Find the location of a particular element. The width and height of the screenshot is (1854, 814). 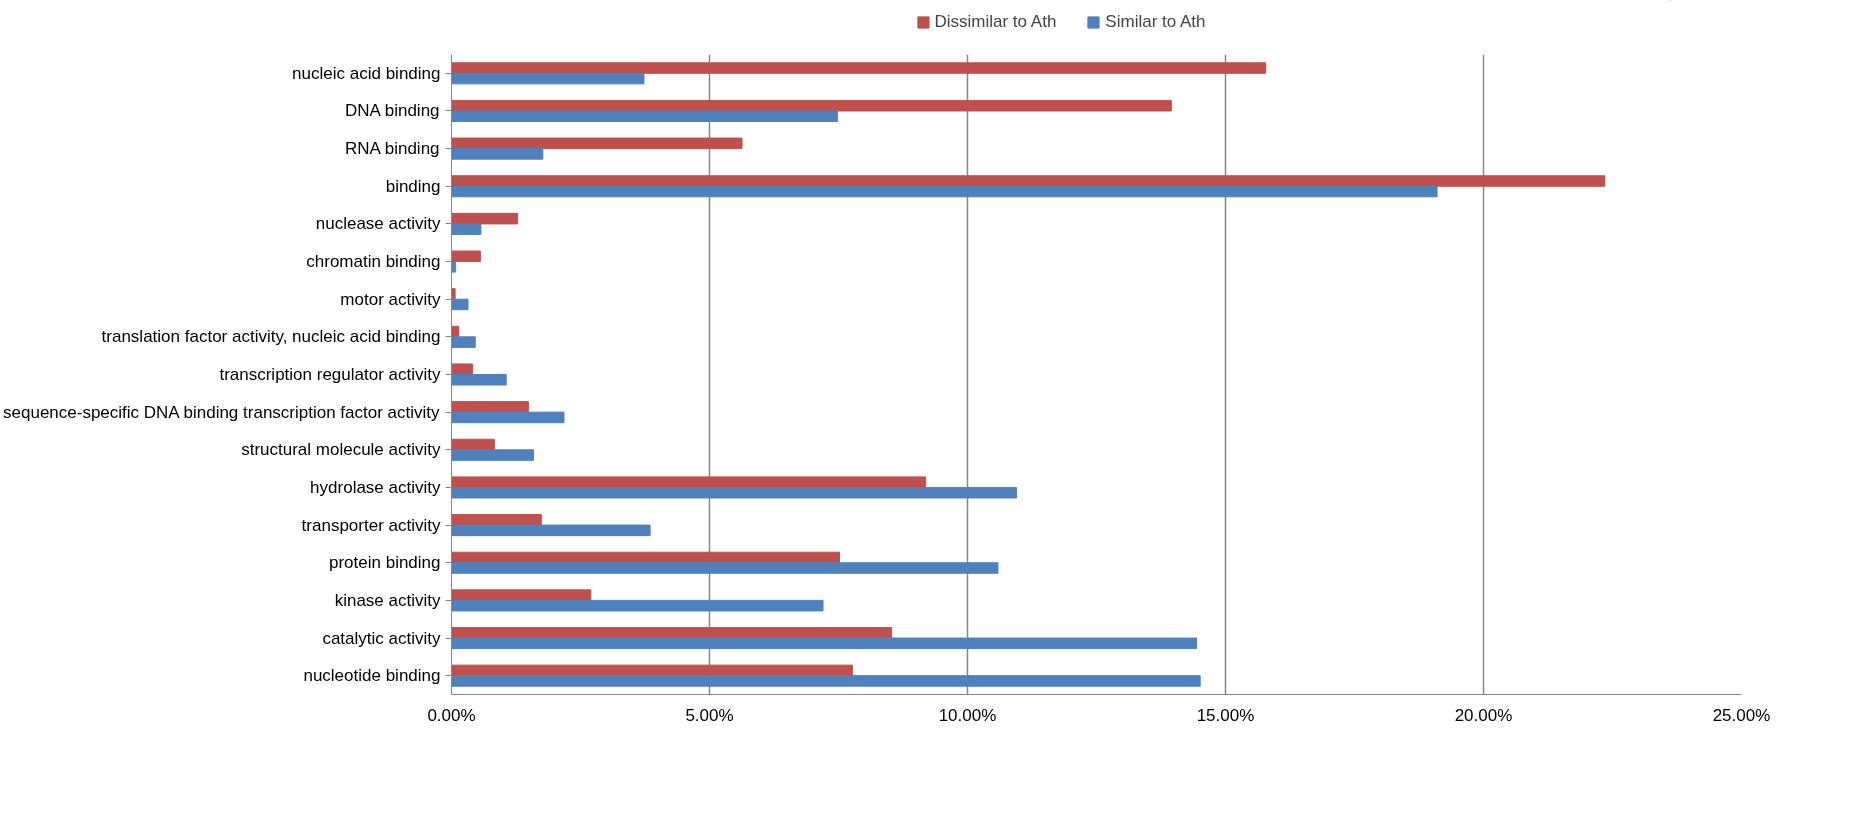

y-tick-label: binding is located at coordinates (413, 186).